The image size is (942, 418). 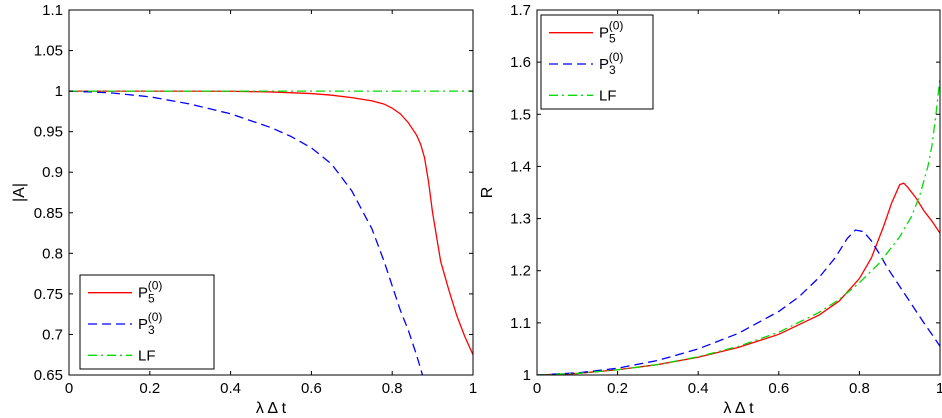 What do you see at coordinates (520, 62) in the screenshot?
I see `y-tick-label: 1.6` at bounding box center [520, 62].